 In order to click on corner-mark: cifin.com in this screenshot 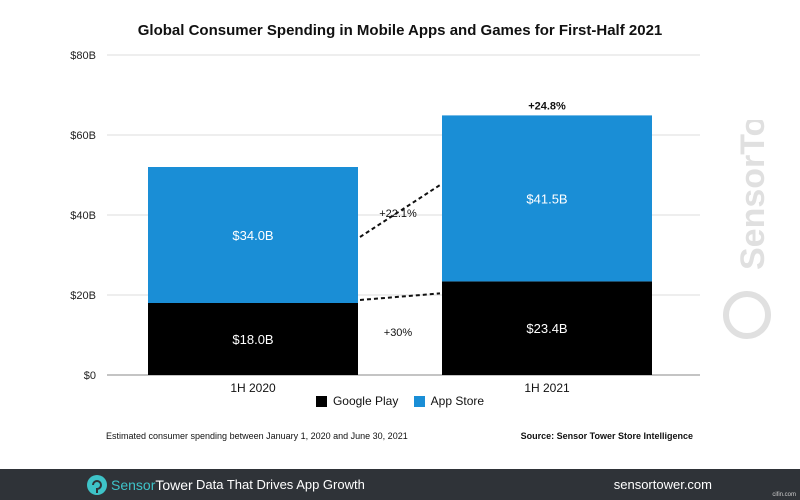, I will do `click(784, 495)`.